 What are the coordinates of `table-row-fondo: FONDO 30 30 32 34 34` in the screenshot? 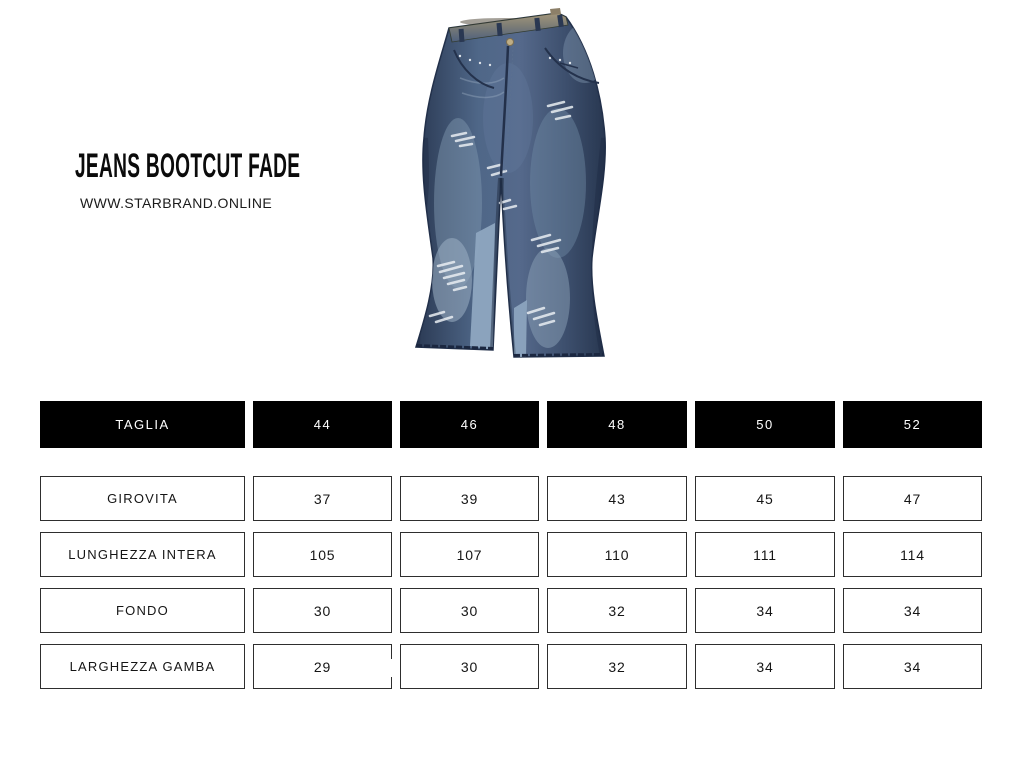 It's located at (511, 610).